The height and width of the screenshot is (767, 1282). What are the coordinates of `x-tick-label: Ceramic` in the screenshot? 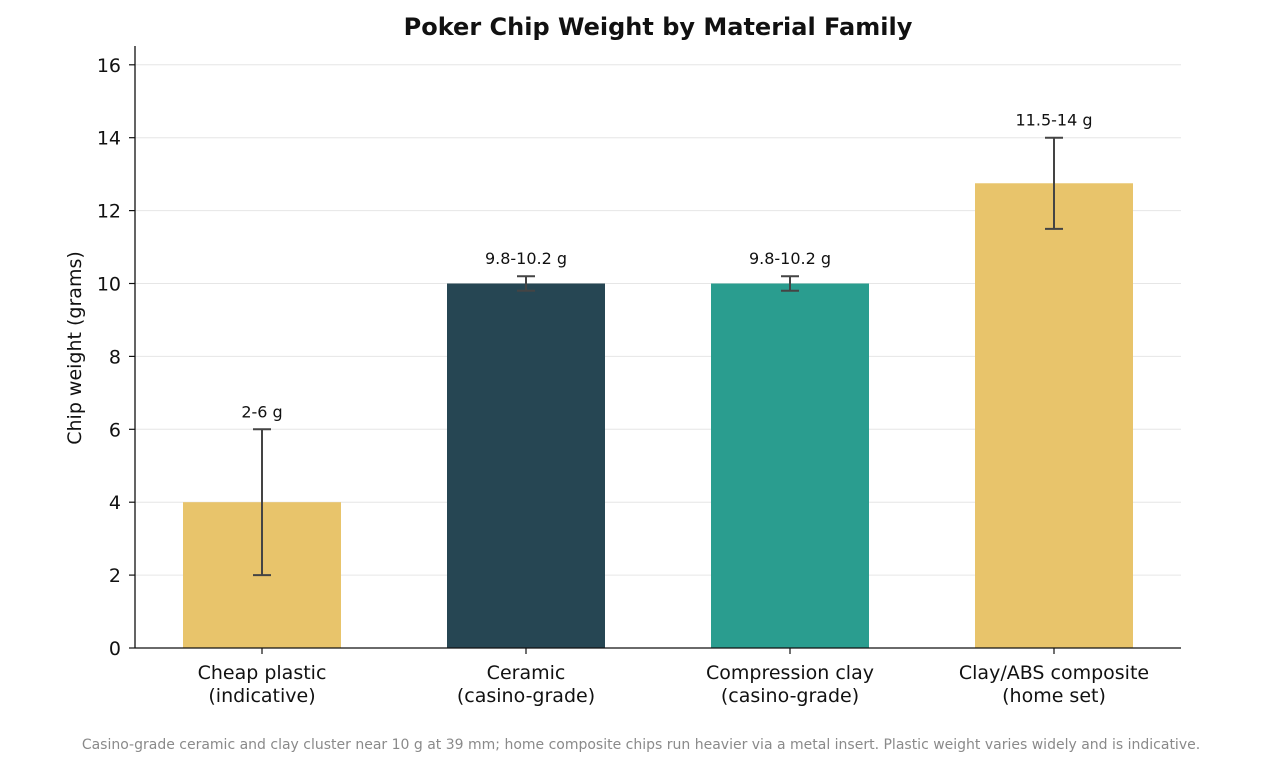 It's located at (526, 673).